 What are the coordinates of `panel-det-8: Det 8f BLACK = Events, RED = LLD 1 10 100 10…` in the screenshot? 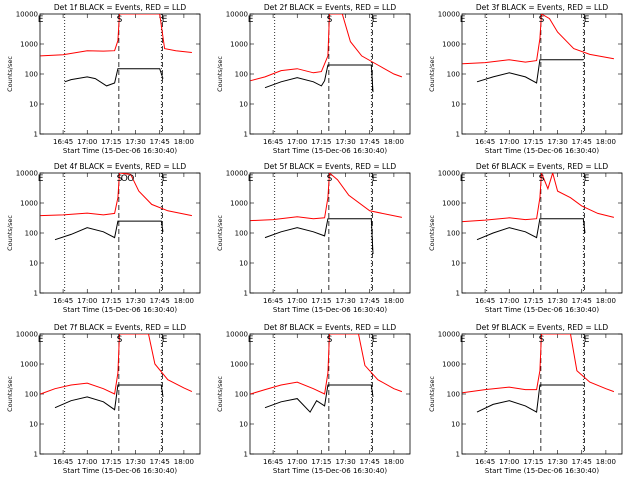 It's located at (313, 399).